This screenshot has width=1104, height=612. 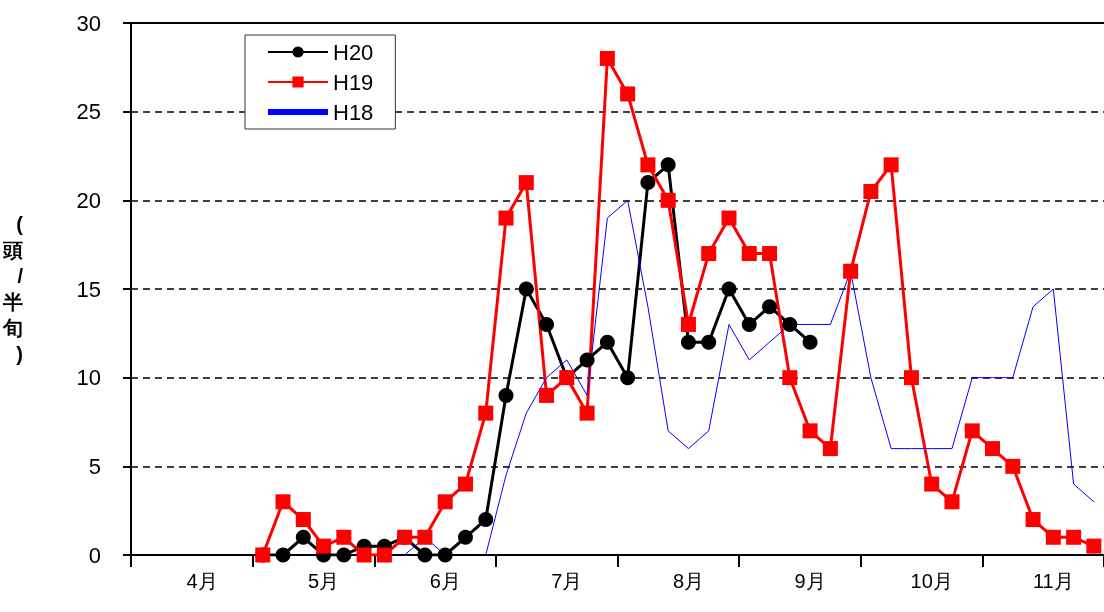 What do you see at coordinates (353, 82) in the screenshot?
I see `legend-label: H19` at bounding box center [353, 82].